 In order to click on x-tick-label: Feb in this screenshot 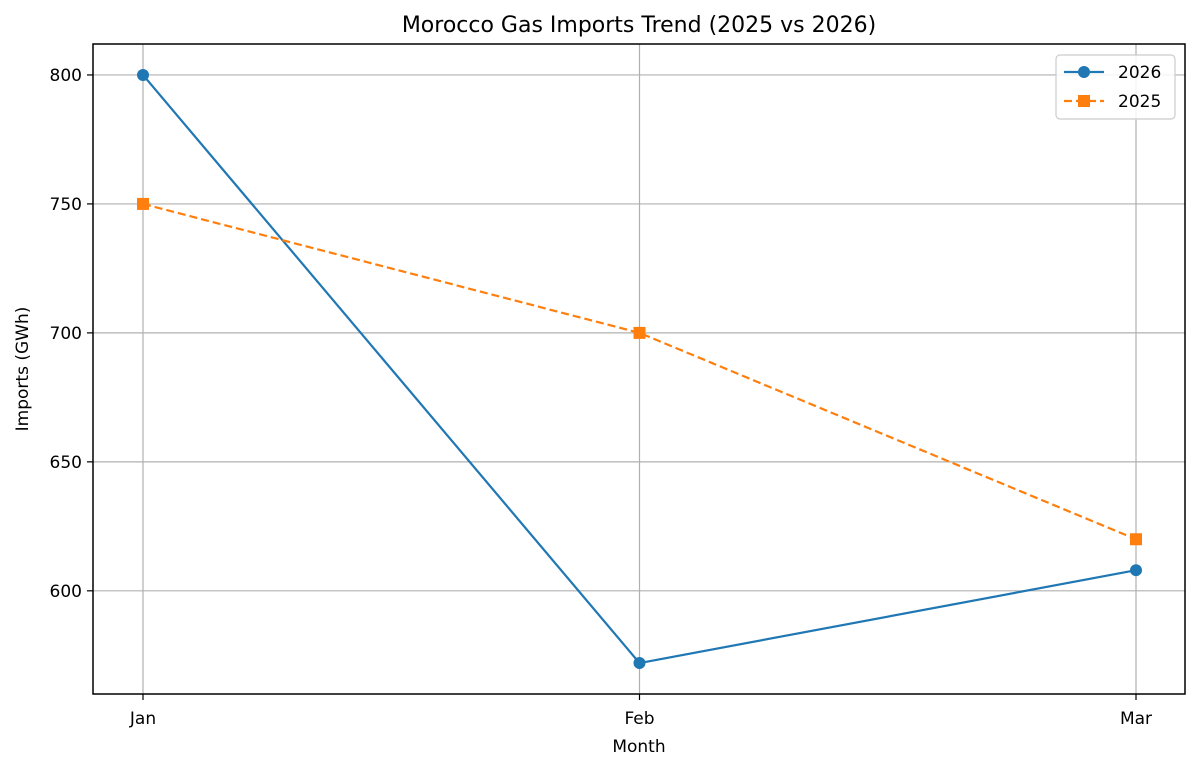, I will do `click(639, 719)`.